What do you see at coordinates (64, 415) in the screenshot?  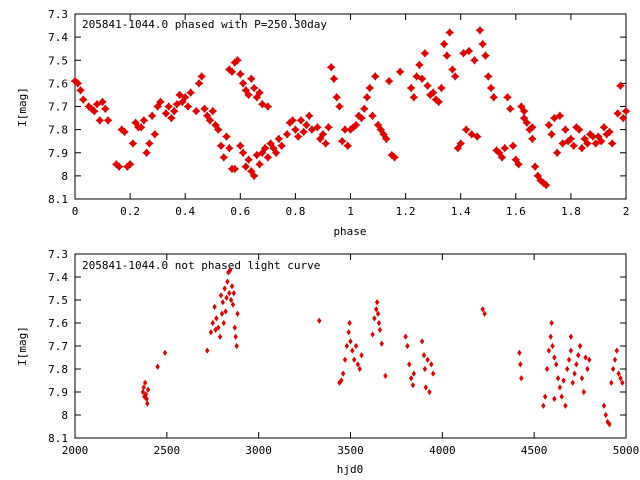 I see `y-tick-label: 8` at bounding box center [64, 415].